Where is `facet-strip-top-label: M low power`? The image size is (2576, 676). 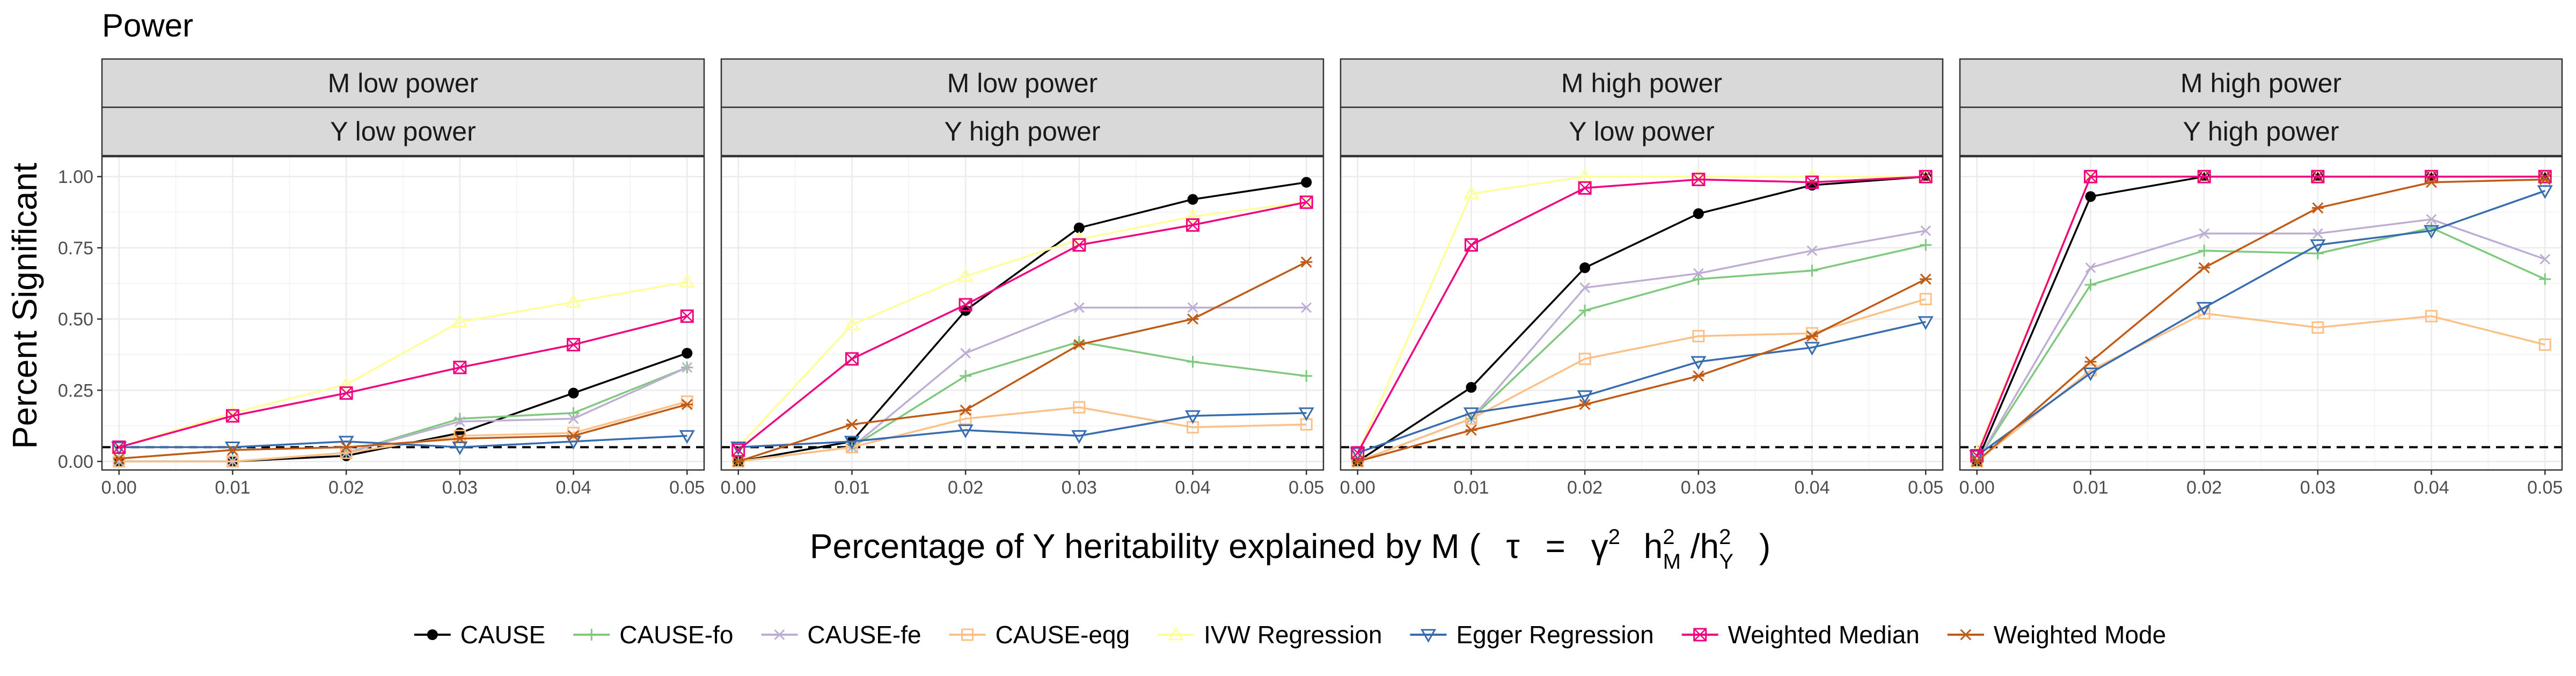
facet-strip-top-label: M low power is located at coordinates (1022, 83).